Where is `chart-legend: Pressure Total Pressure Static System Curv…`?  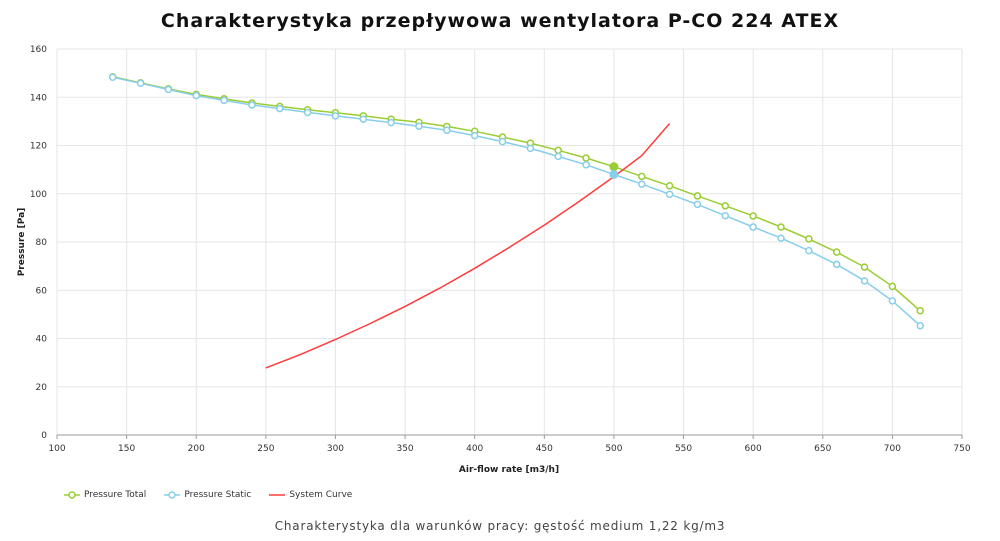 chart-legend: Pressure Total Pressure Static System Curv… is located at coordinates (208, 495).